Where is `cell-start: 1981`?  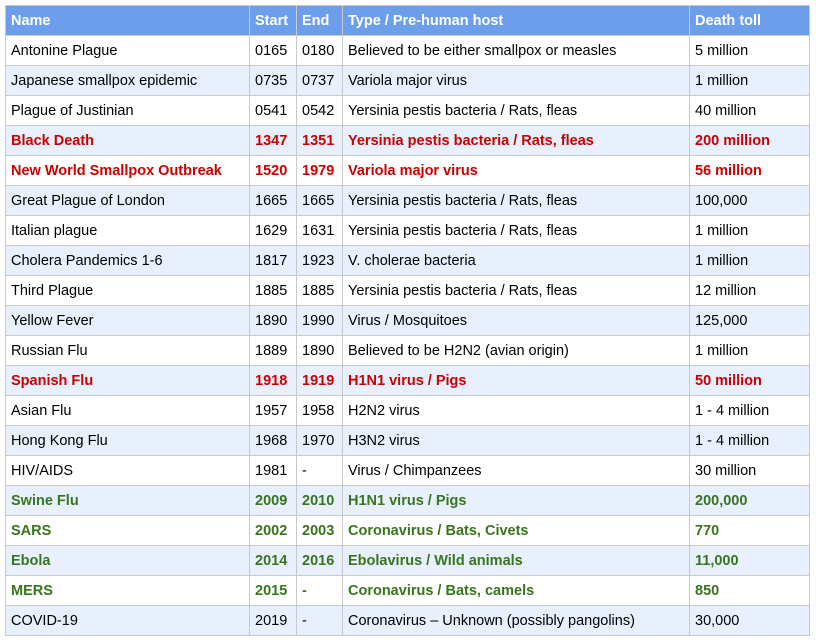 cell-start: 1981 is located at coordinates (273, 470).